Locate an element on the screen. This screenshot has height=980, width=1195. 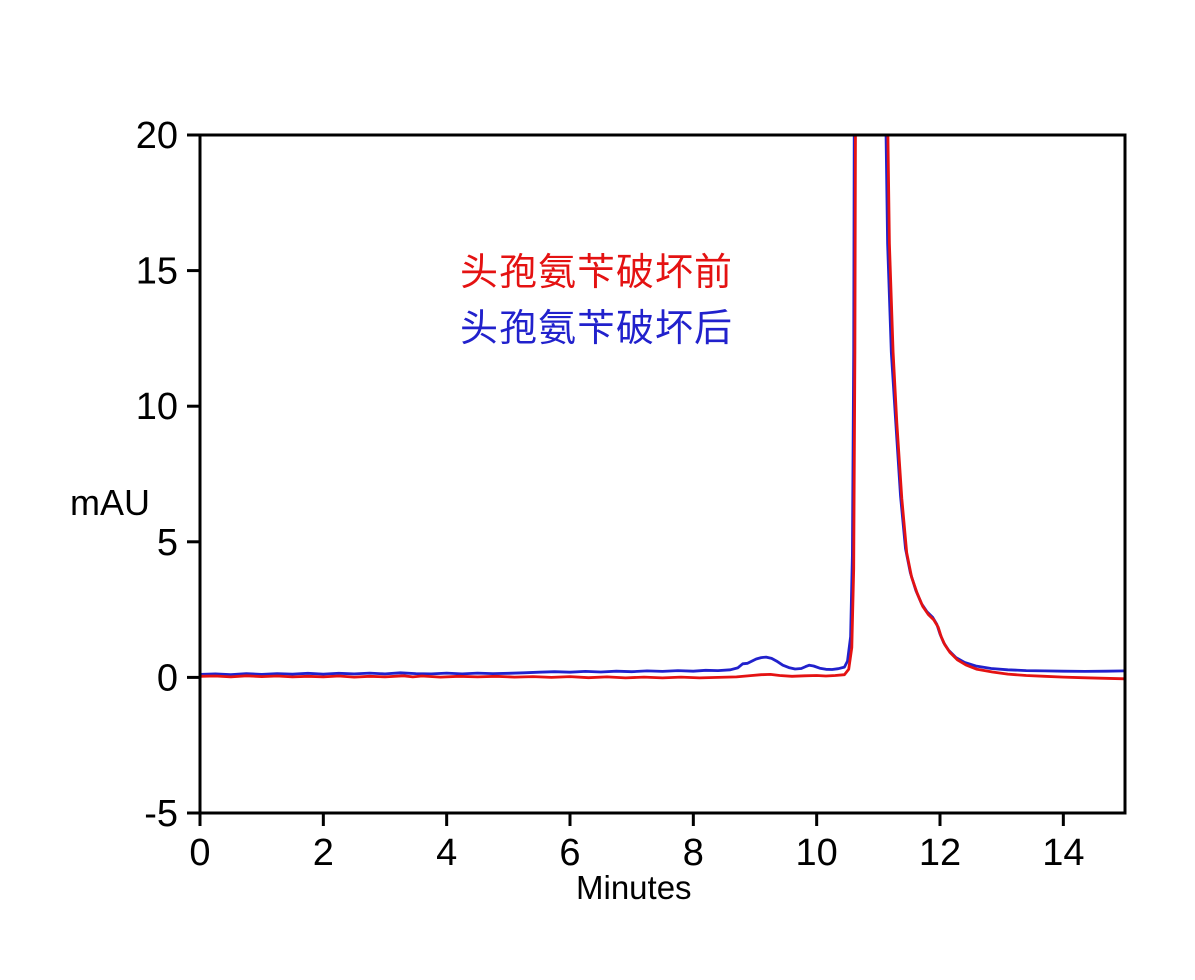
x-tick-label: 8 is located at coordinates (693, 853).